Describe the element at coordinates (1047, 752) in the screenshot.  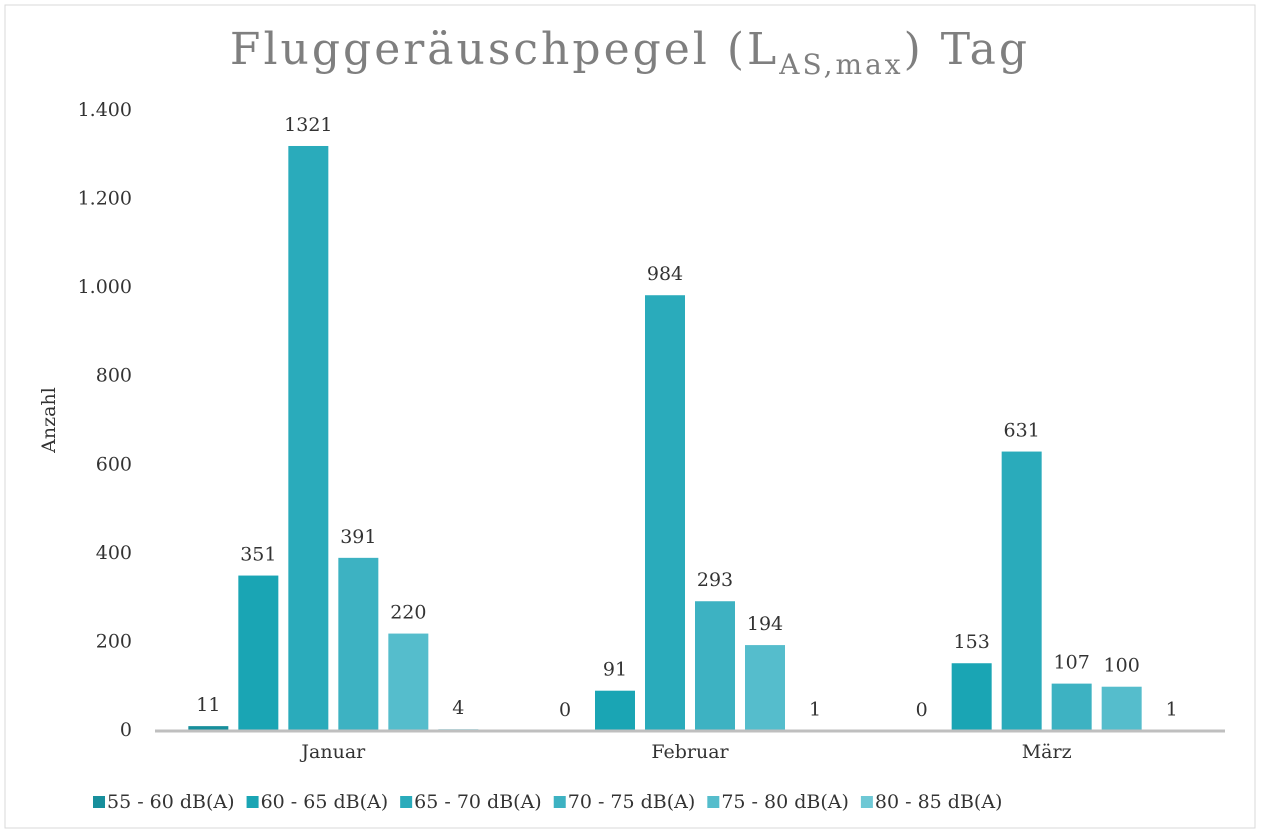
I see `x-tick-label: März` at that location.